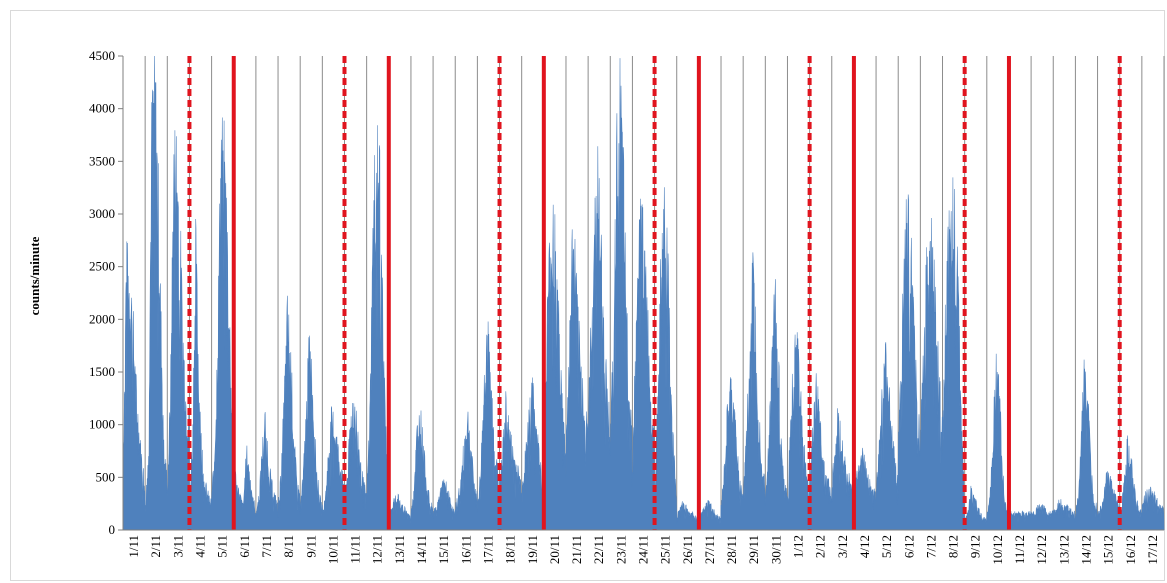  Describe the element at coordinates (665, 549) in the screenshot. I see `x-tick-label: 25/11` at that location.